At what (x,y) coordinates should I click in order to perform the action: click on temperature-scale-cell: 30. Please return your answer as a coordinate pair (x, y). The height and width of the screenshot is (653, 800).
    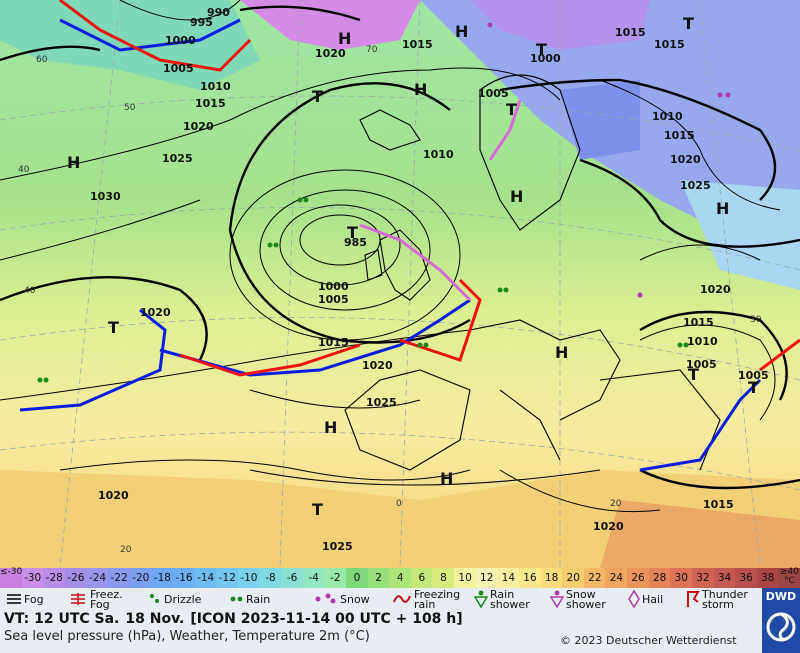
    Looking at the image, I should click on (681, 578).